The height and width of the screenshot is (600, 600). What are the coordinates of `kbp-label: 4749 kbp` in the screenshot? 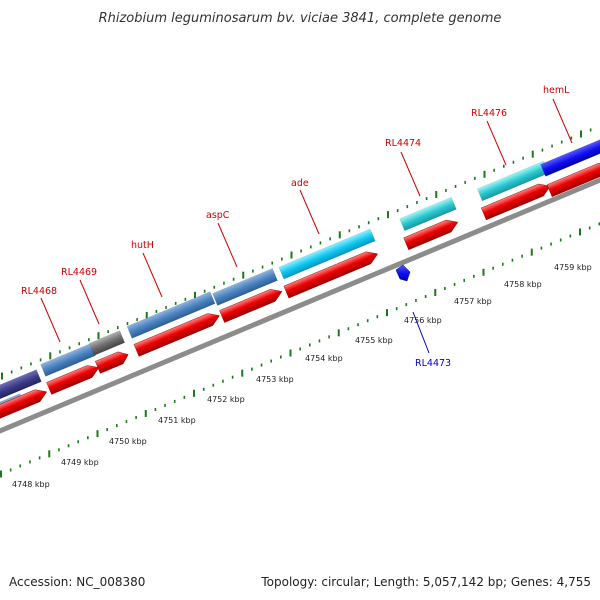 It's located at (80, 462).